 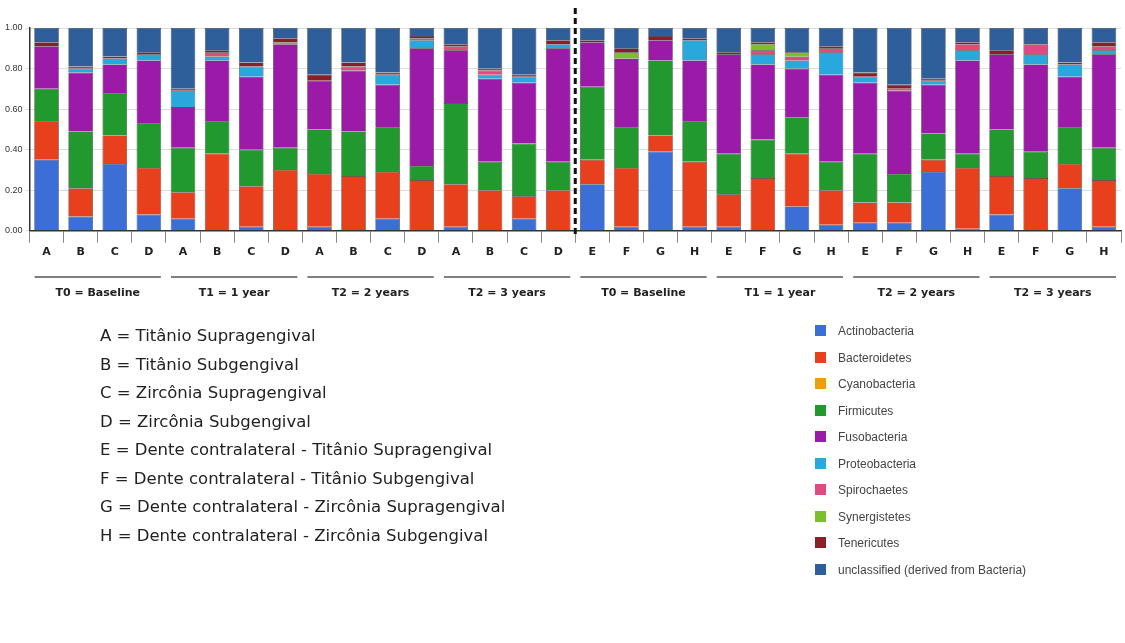 I want to click on legend-label: Cyanobacteria, so click(x=877, y=384).